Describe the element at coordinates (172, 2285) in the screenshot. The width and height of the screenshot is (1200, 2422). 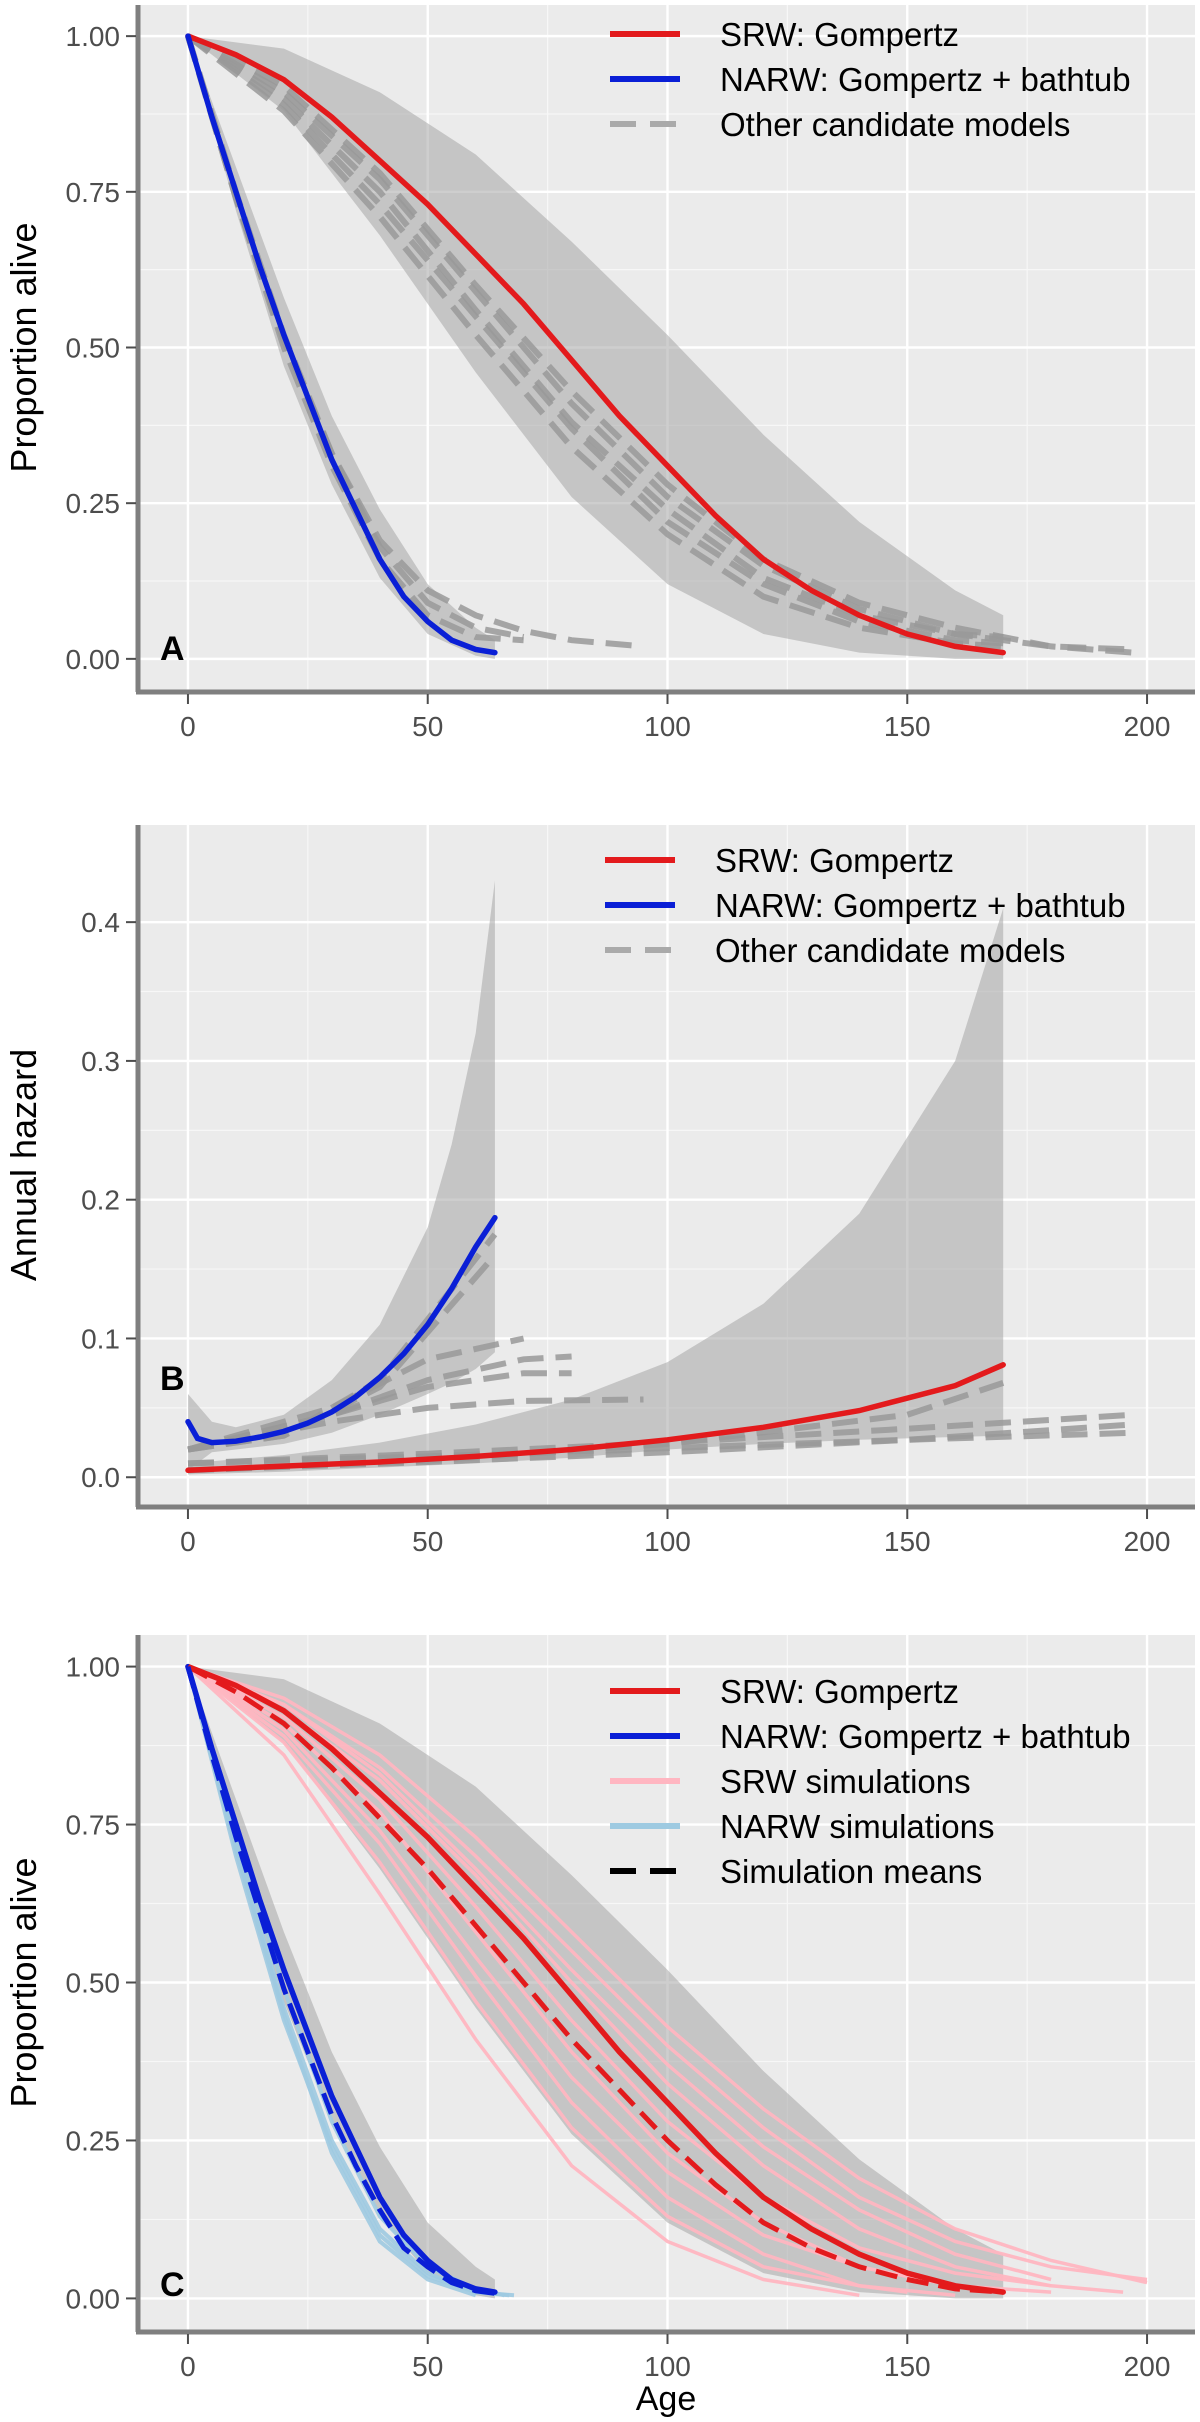
I see `panel-label: C` at that location.